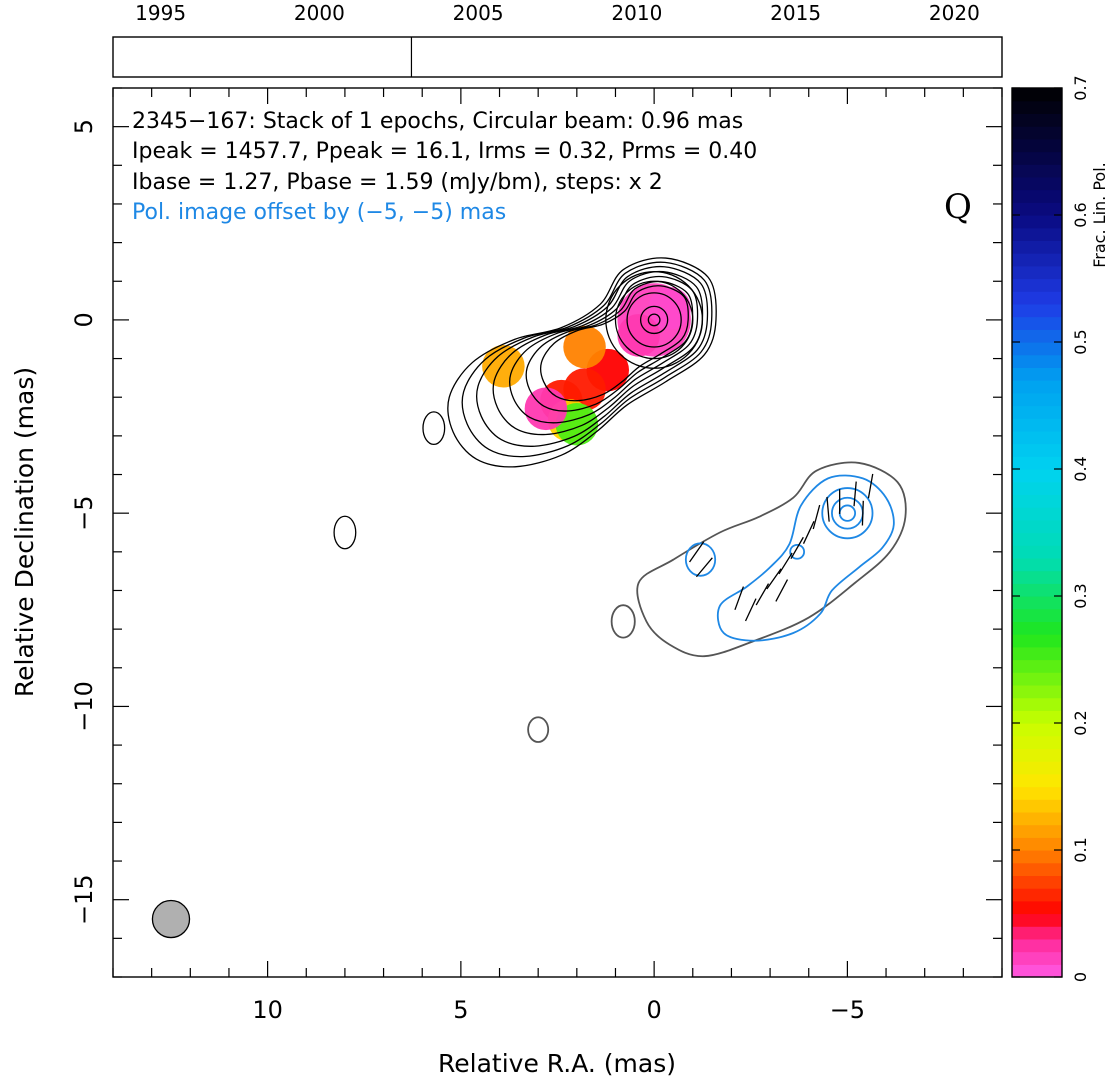  Describe the element at coordinates (1080, 977) in the screenshot. I see `colorbar-tick-label: 0` at that location.